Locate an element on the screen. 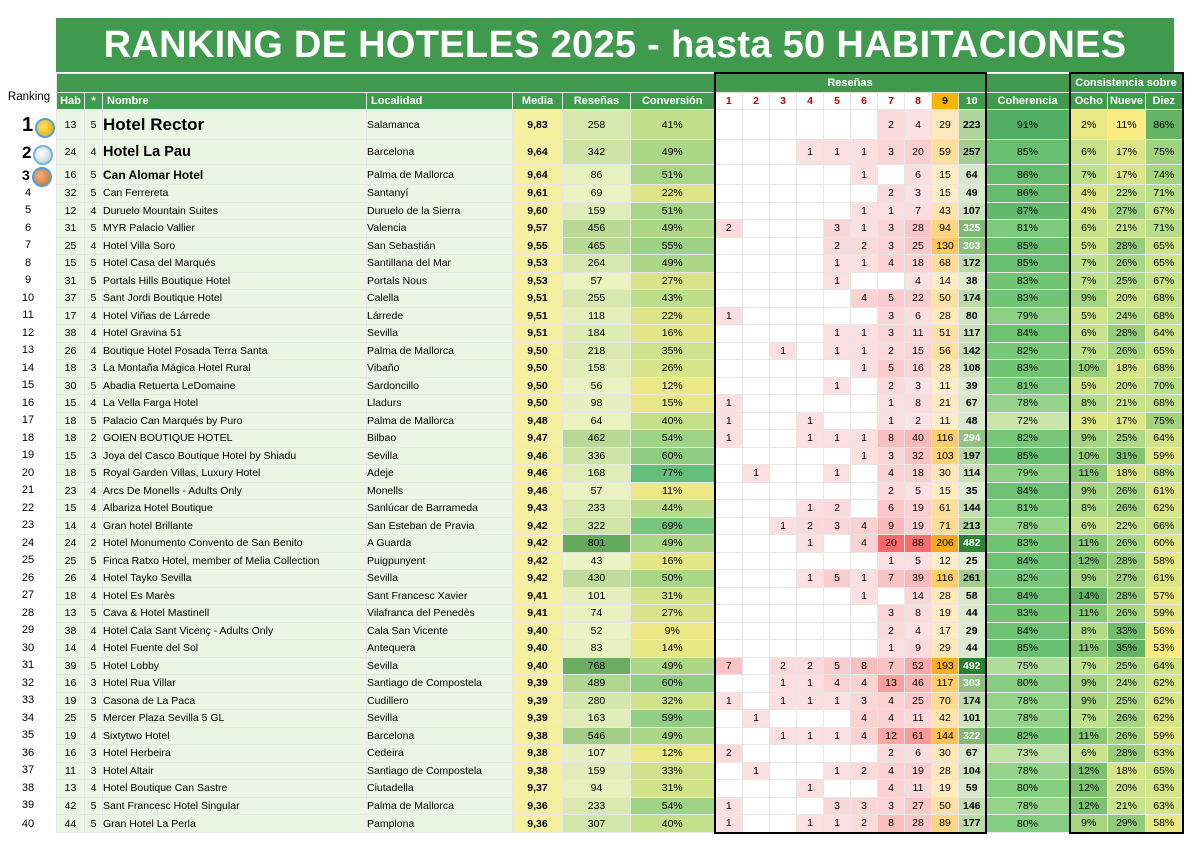 The width and height of the screenshot is (1200, 851). score-8-cell: 19 is located at coordinates (918, 525).